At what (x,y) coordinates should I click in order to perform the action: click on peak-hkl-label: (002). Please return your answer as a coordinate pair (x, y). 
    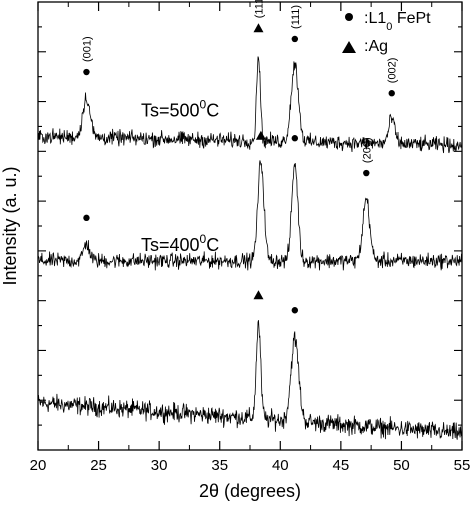
    Looking at the image, I should click on (393, 71).